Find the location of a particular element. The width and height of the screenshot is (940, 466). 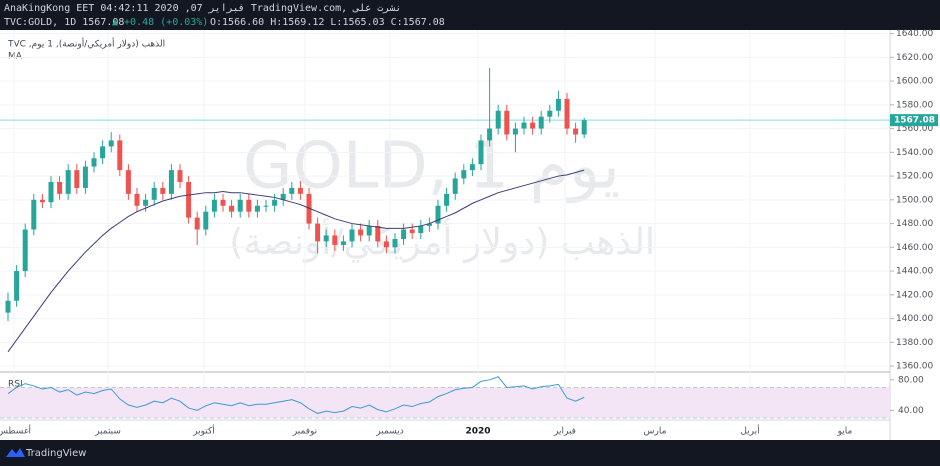

header-ohlc: O:1566.60 H:1569.12 L:1565.03 C:1567.08 is located at coordinates (327, 22).